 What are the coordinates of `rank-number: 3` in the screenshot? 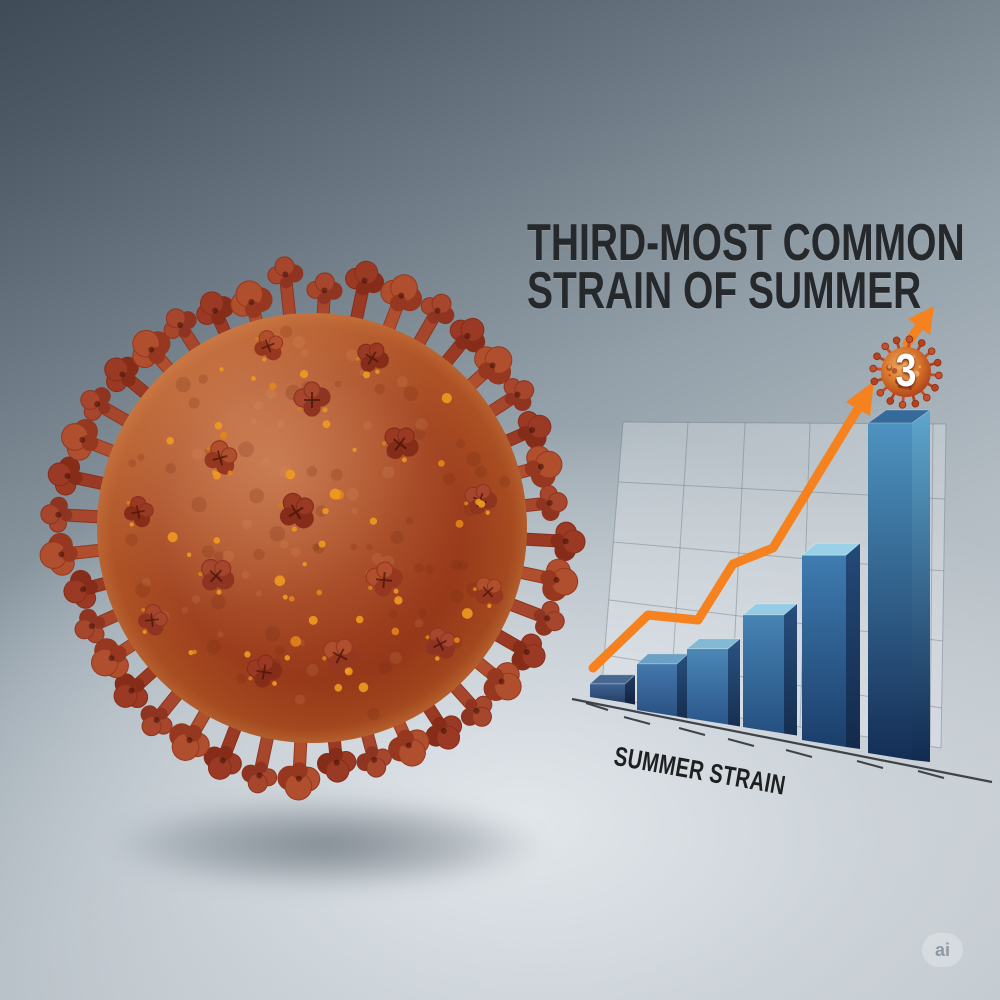 It's located at (906, 369).